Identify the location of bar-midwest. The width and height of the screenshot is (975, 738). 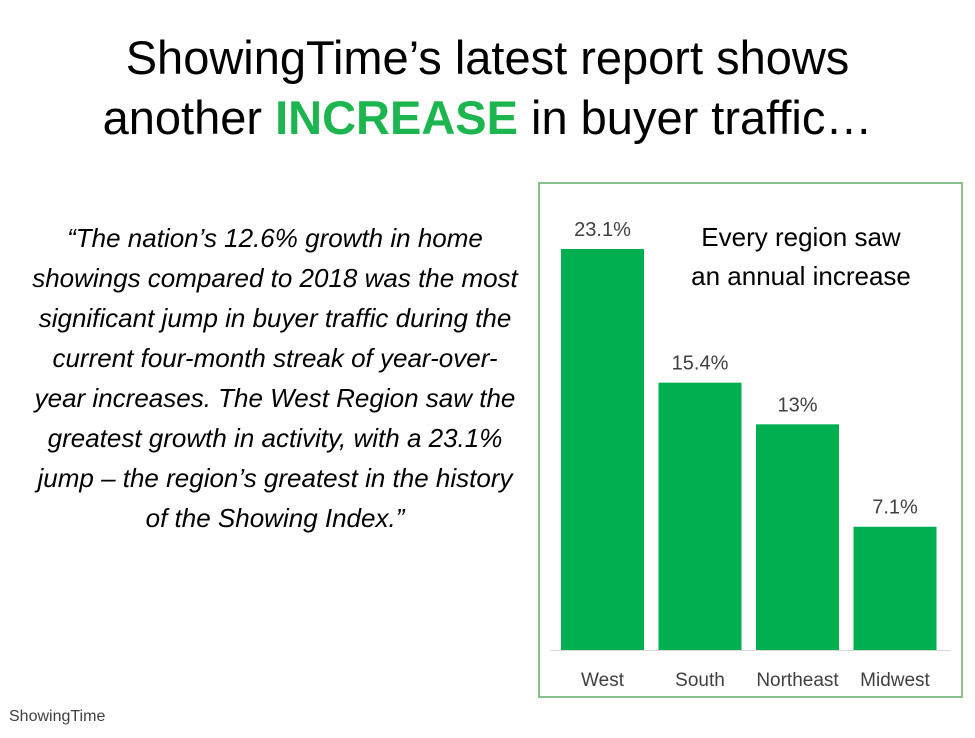
(895, 588).